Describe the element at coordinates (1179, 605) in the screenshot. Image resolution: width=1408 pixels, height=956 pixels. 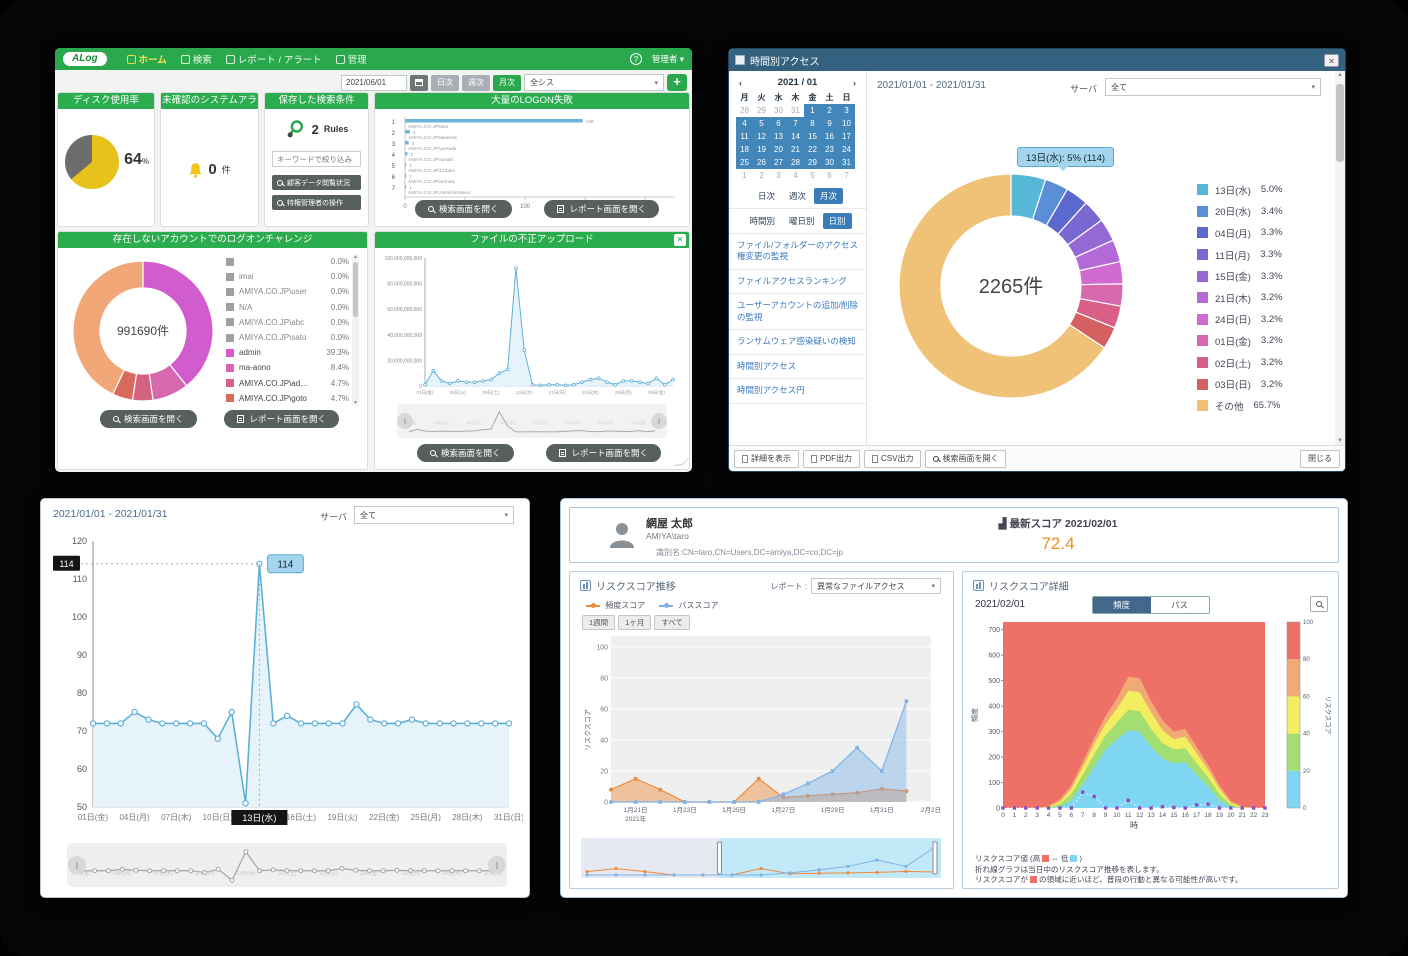
I see `detail-tab: パス` at that location.